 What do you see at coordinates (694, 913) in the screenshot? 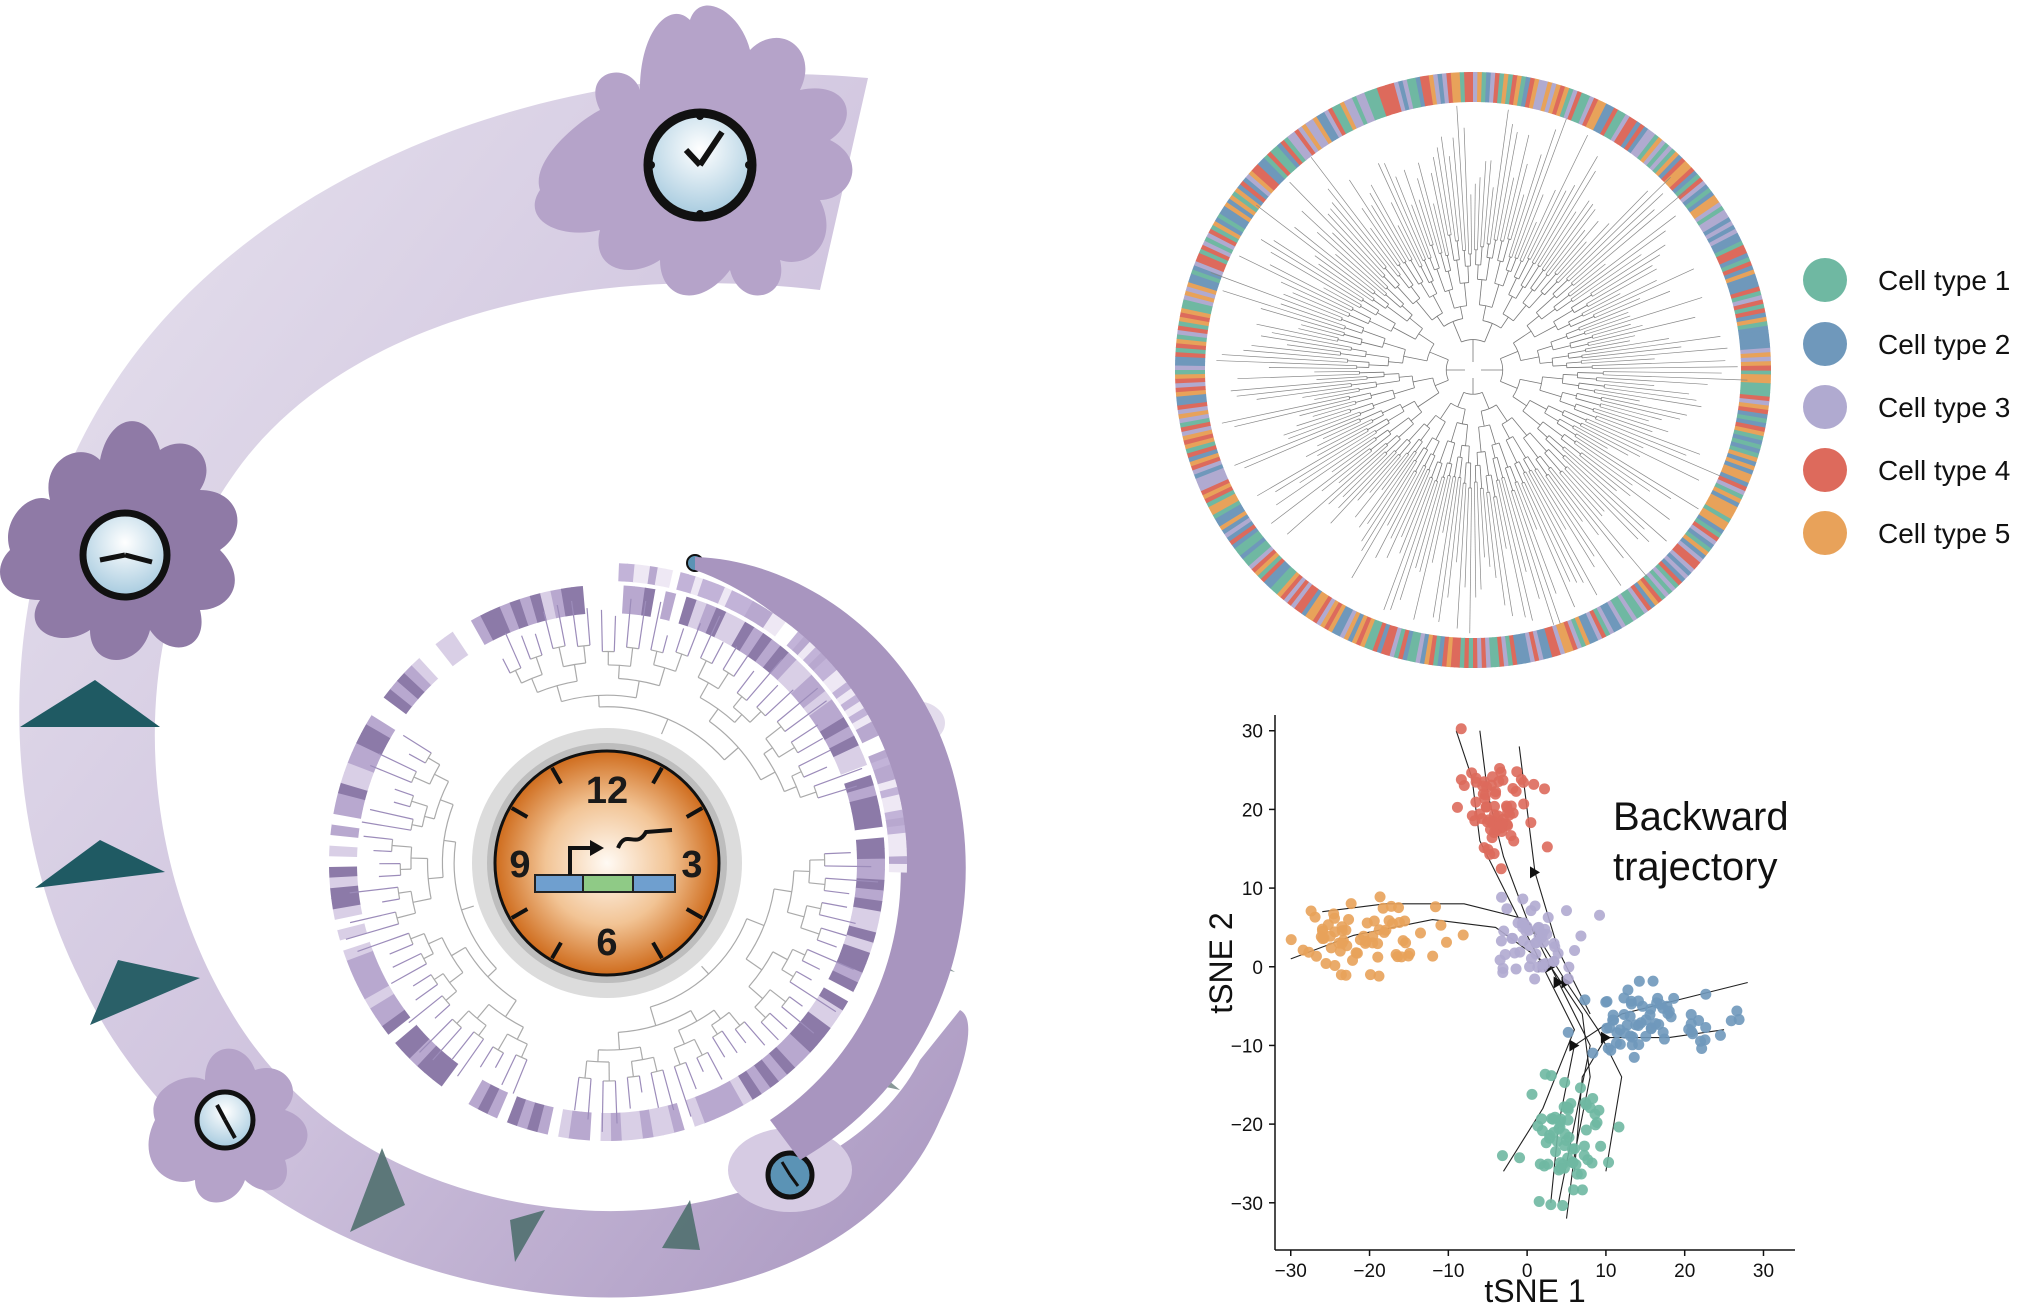
I see `clock-tick` at bounding box center [694, 913].